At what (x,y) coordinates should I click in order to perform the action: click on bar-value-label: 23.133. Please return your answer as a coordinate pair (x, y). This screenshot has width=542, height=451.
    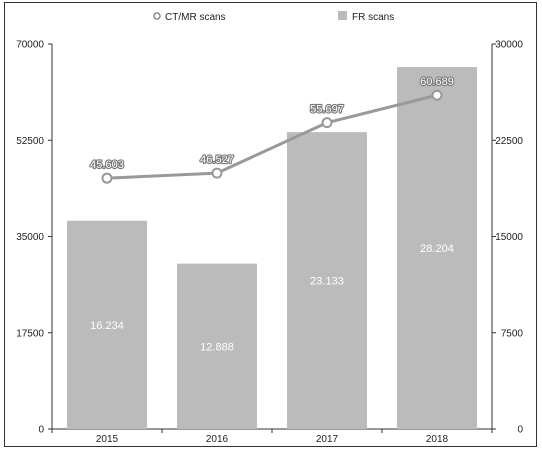
    Looking at the image, I should click on (327, 282).